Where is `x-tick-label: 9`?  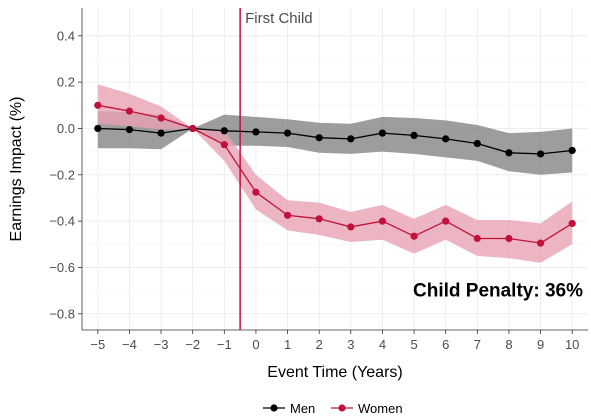 x-tick-label: 9 is located at coordinates (540, 344).